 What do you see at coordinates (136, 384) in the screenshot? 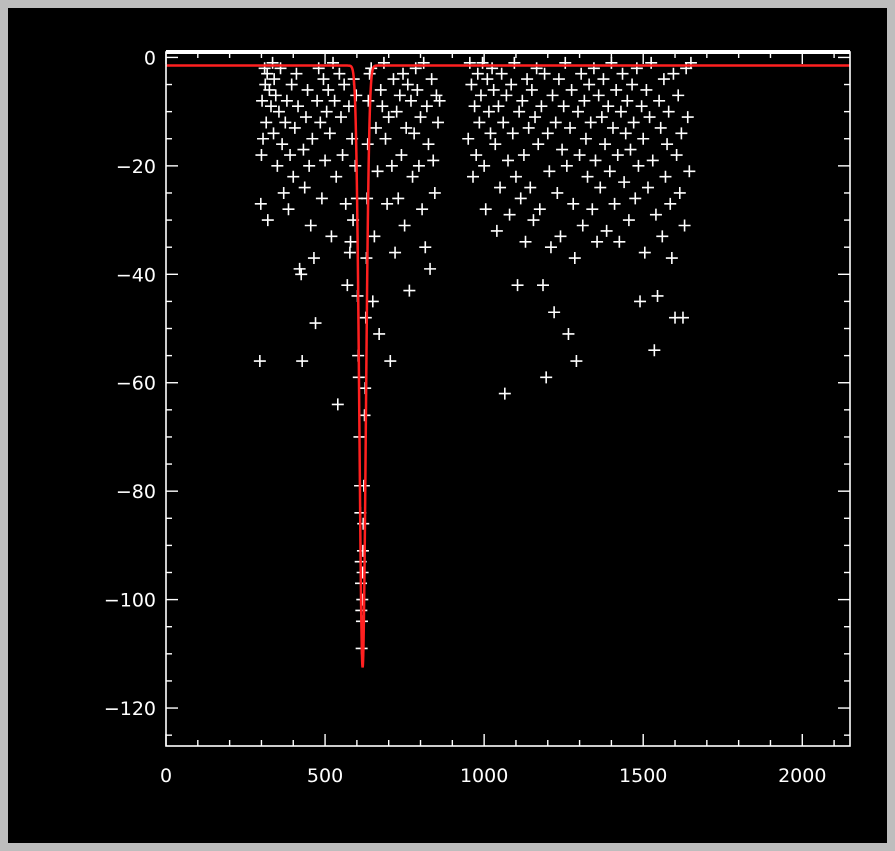
I see `y-tick-label: −60` at bounding box center [136, 384].